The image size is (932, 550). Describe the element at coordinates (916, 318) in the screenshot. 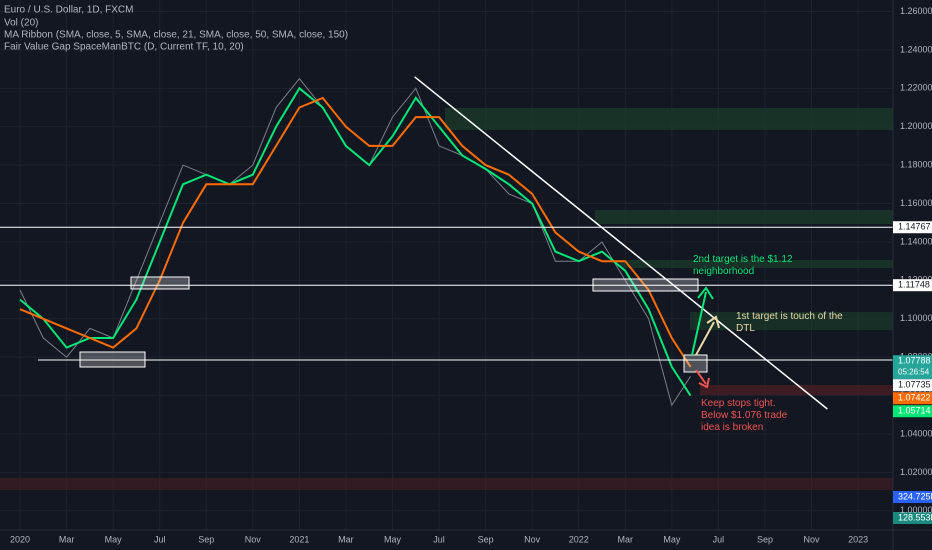

I see `y-tick-label: 1.10000` at that location.